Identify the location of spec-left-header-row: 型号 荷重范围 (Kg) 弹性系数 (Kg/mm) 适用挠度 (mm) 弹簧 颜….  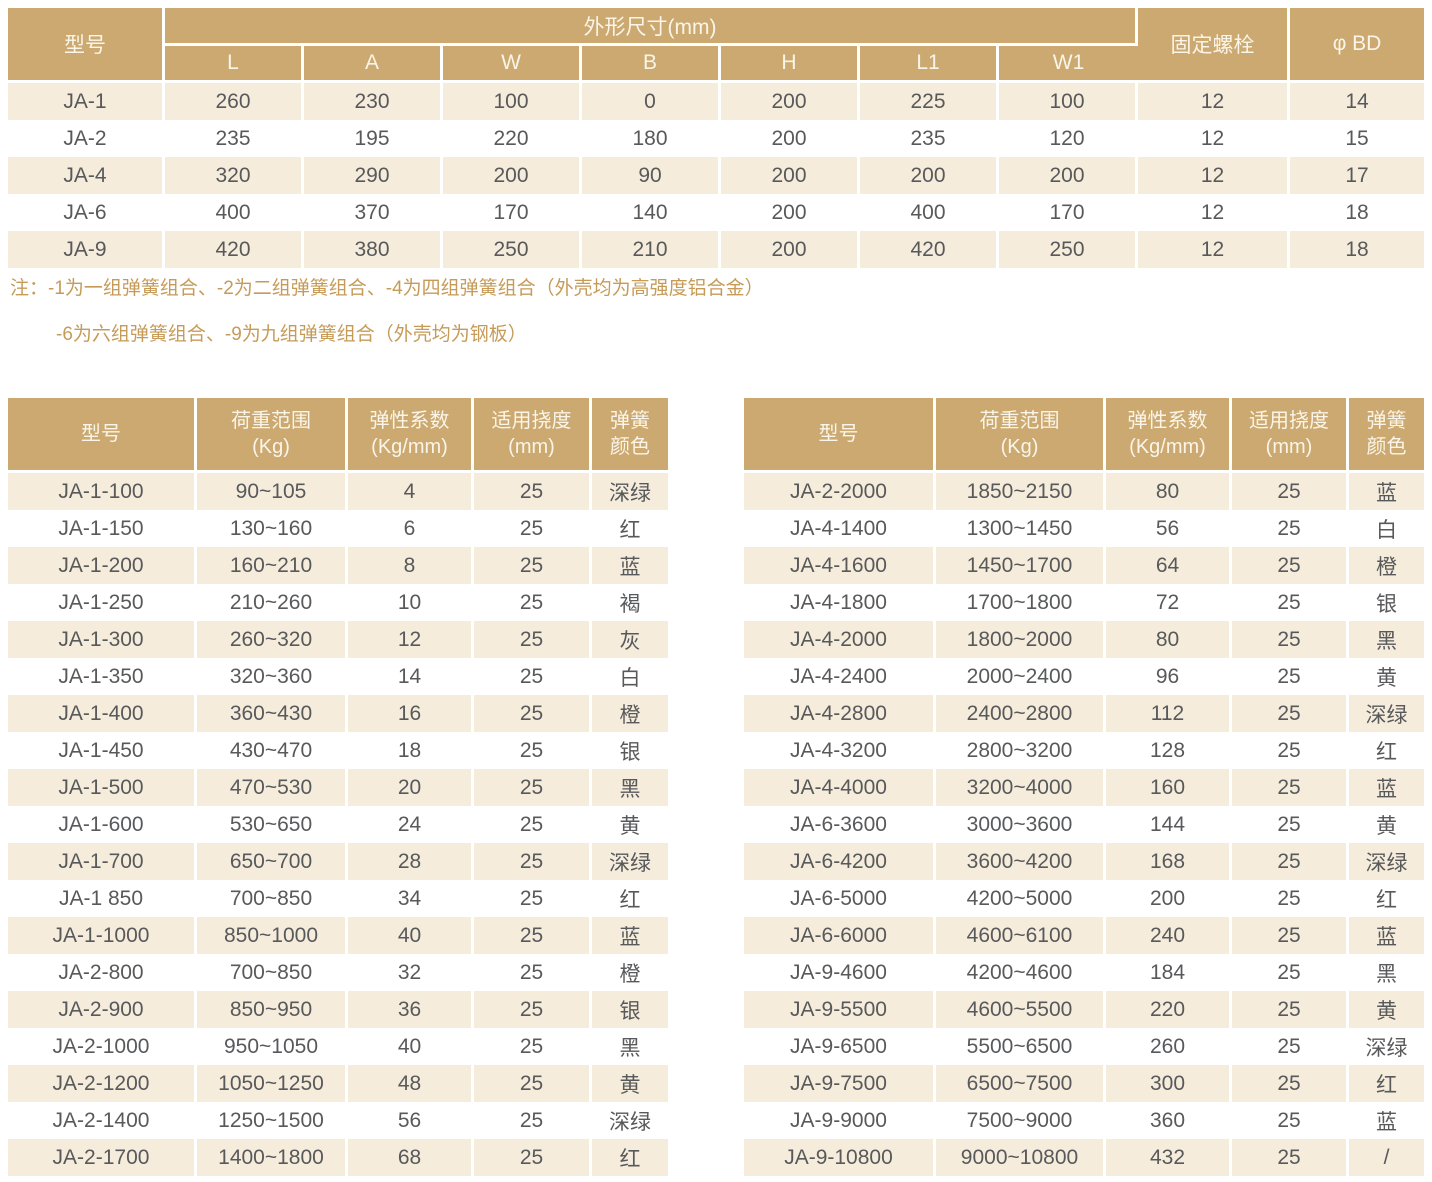
(338, 435).